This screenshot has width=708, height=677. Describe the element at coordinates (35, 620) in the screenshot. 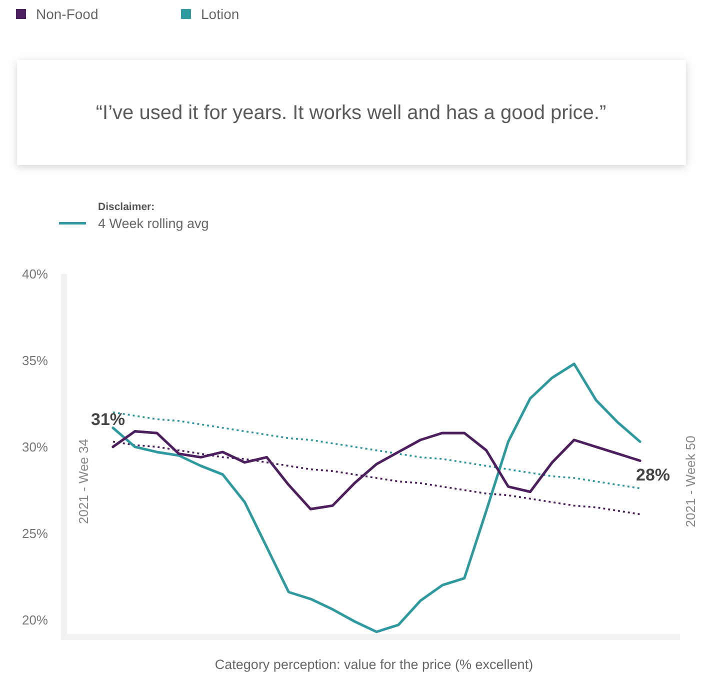

I see `y-tick-label: 20%` at that location.